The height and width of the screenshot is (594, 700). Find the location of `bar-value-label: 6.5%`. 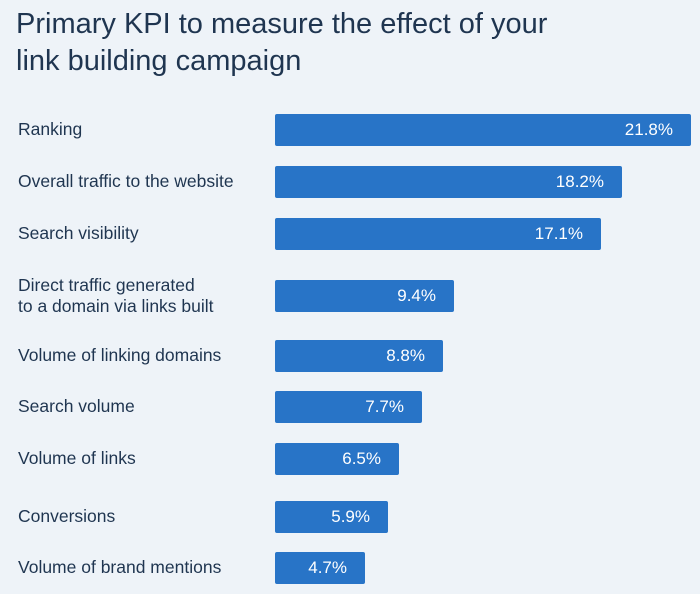

bar-value-label: 6.5% is located at coordinates (361, 458).